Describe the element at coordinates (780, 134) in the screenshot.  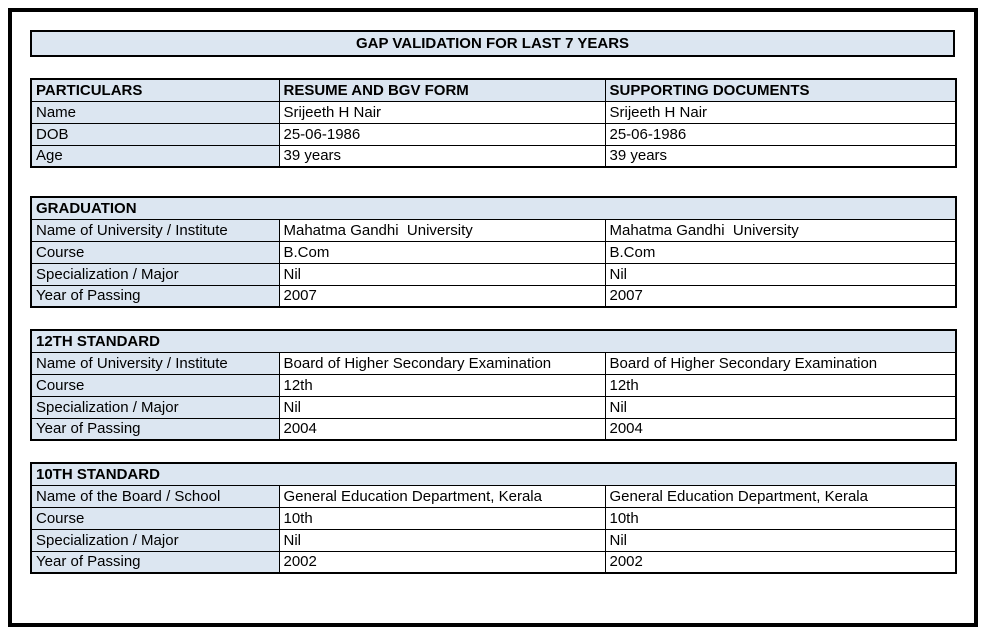
I see `supporting-value-cell: 25-06-1986` at that location.